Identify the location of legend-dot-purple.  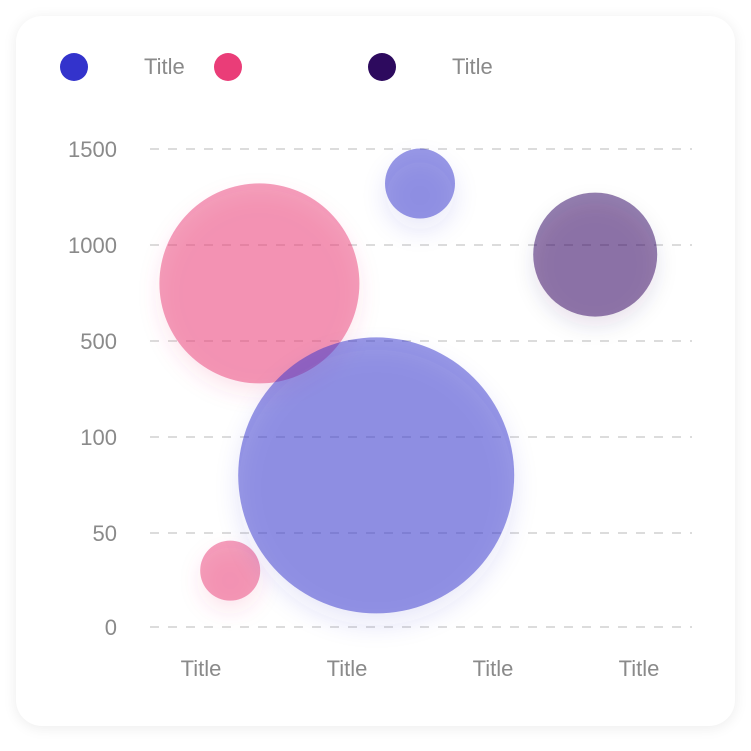
(382, 67).